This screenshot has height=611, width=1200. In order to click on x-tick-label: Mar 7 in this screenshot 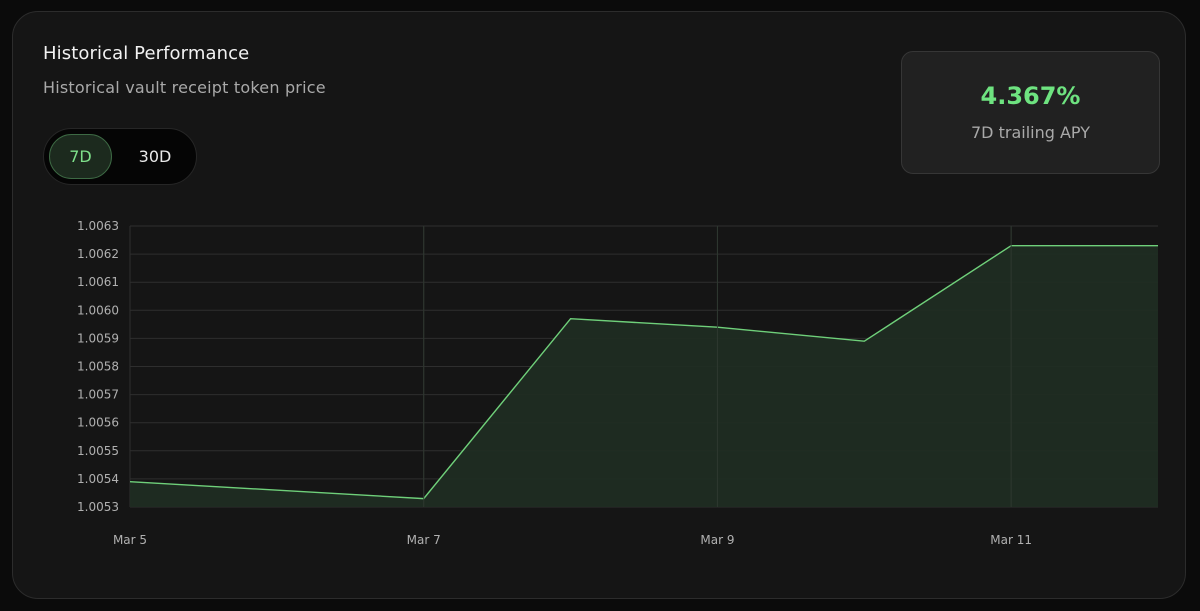, I will do `click(424, 540)`.